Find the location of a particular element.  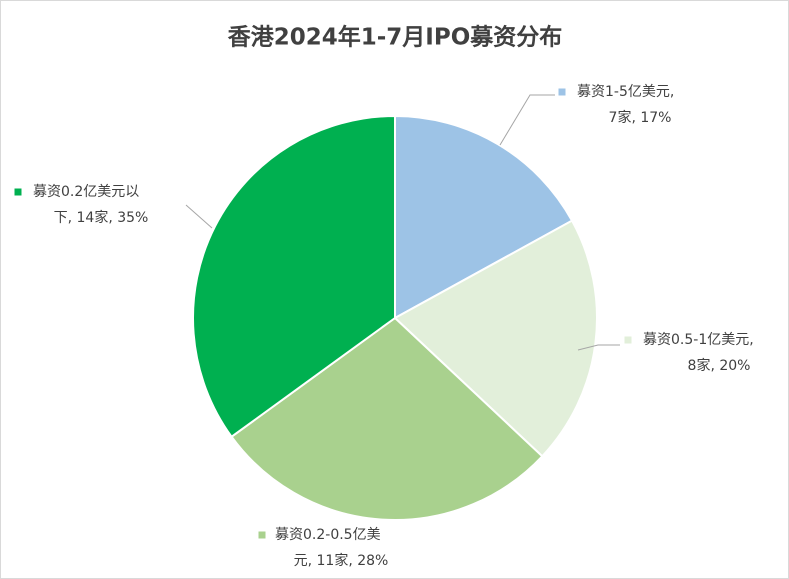

data-label: 元, 11家, 28% is located at coordinates (341, 560).